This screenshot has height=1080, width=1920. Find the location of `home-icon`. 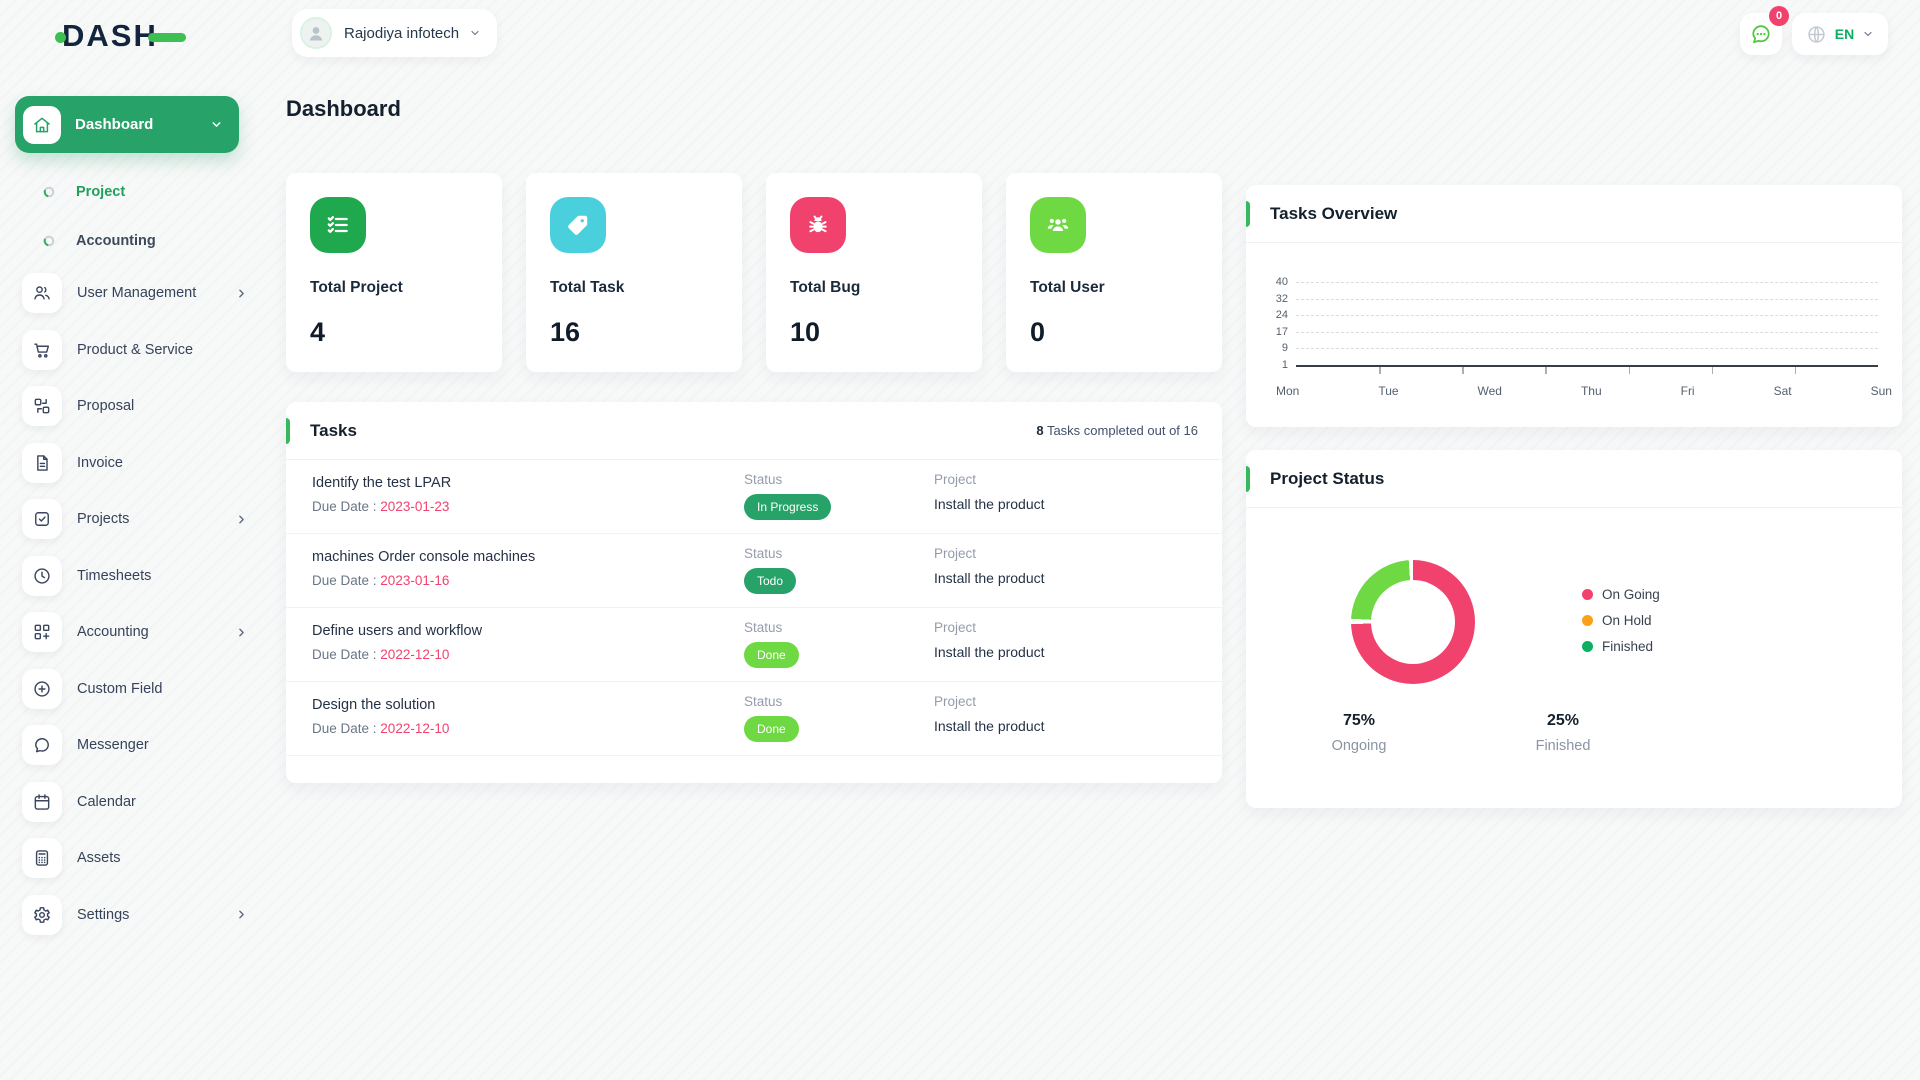

home-icon is located at coordinates (42, 124).